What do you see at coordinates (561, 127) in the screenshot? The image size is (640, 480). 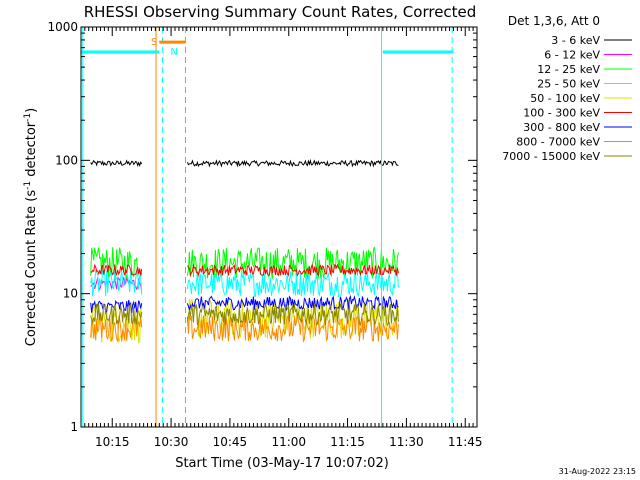 I see `legend-label-6: 300 - 800 keV` at bounding box center [561, 127].